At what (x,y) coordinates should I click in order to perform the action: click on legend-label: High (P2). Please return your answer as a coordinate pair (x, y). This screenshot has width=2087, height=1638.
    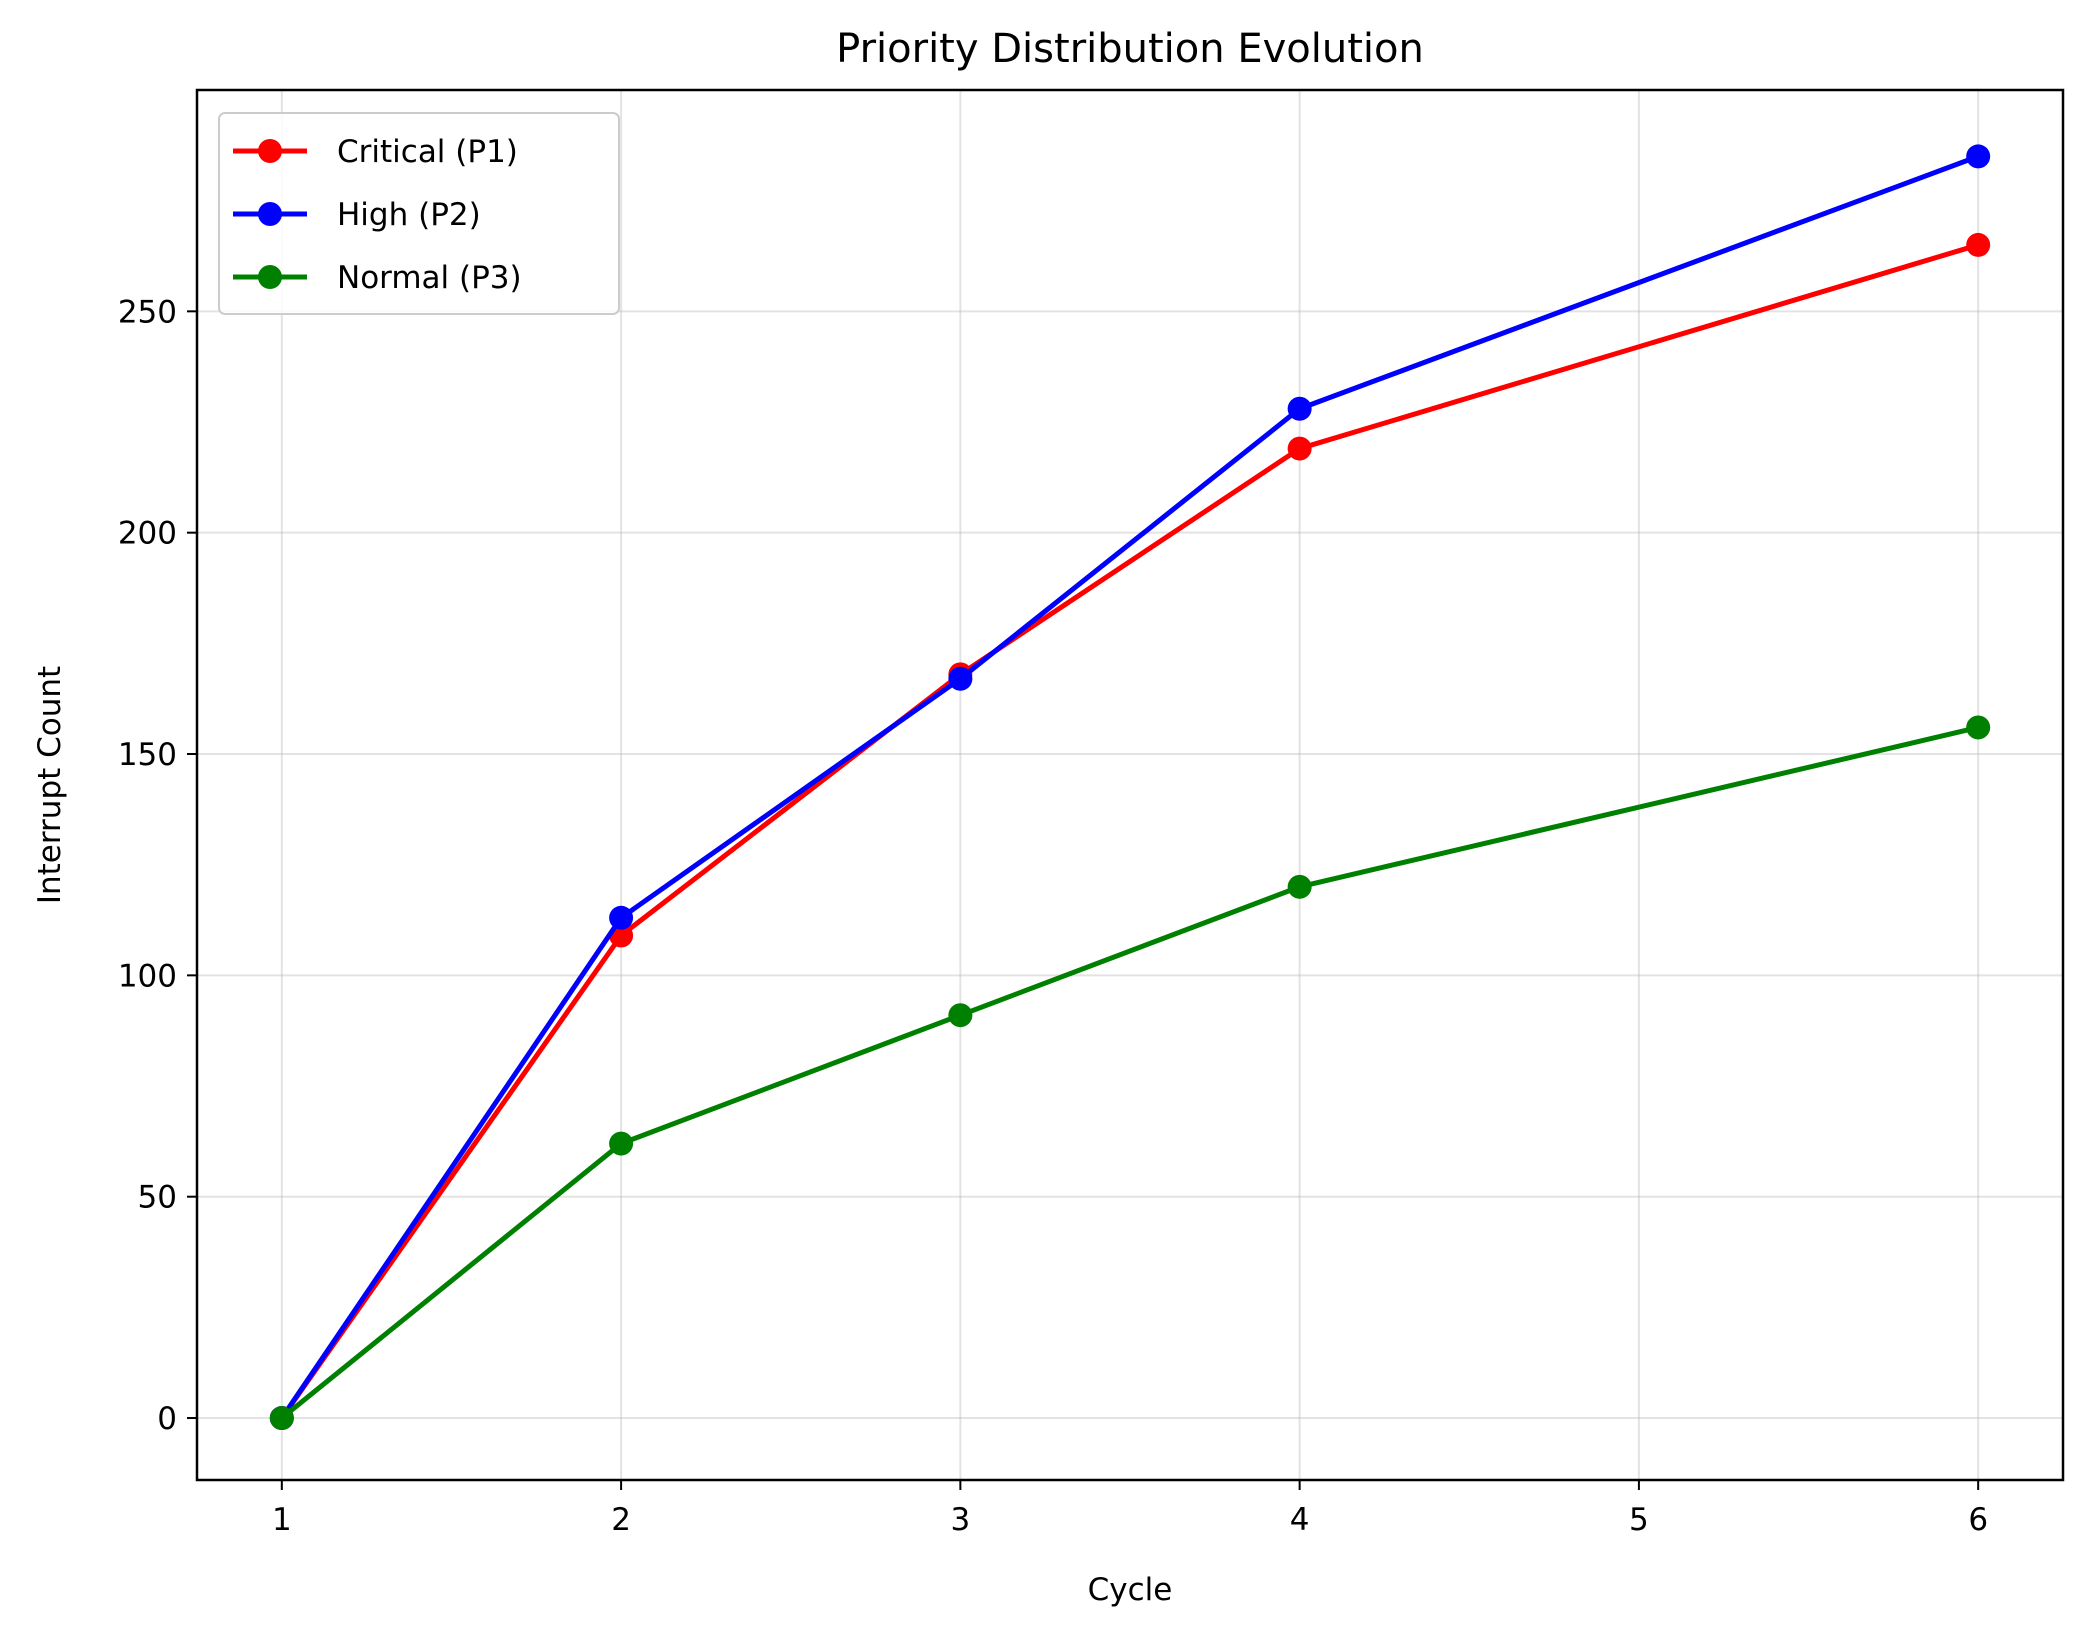
    Looking at the image, I should click on (409, 215).